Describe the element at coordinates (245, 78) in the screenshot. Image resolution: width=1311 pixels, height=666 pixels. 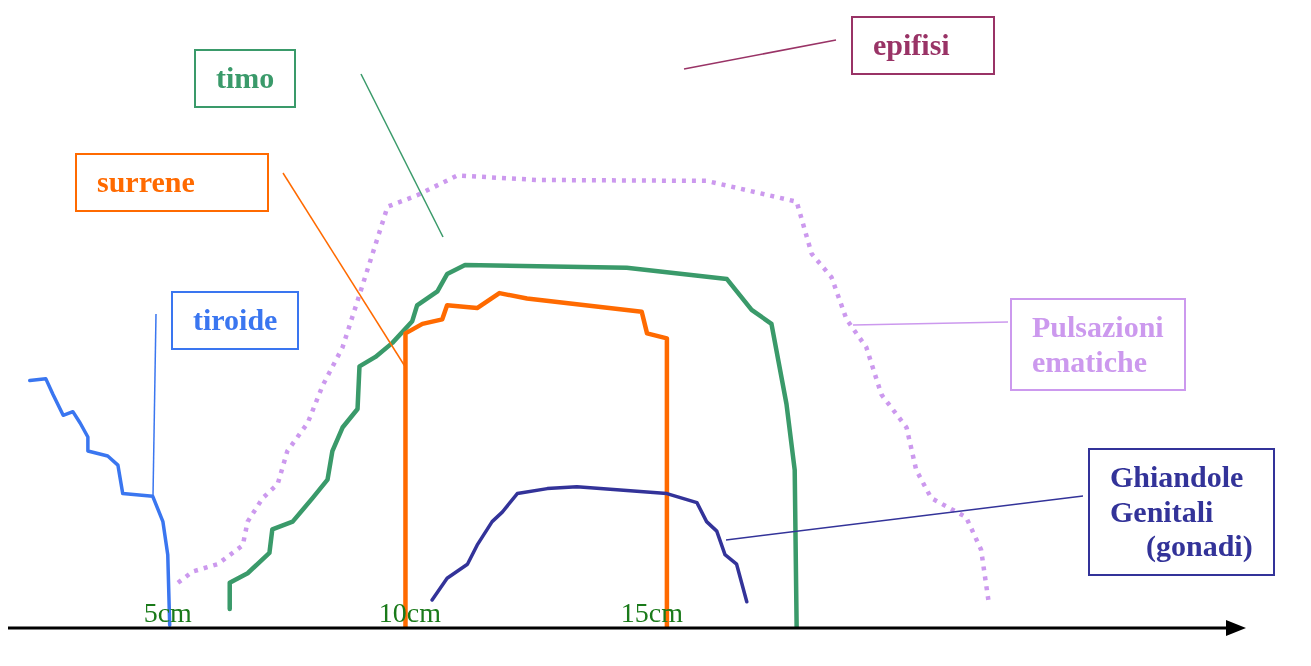
I see `text: timo` at that location.